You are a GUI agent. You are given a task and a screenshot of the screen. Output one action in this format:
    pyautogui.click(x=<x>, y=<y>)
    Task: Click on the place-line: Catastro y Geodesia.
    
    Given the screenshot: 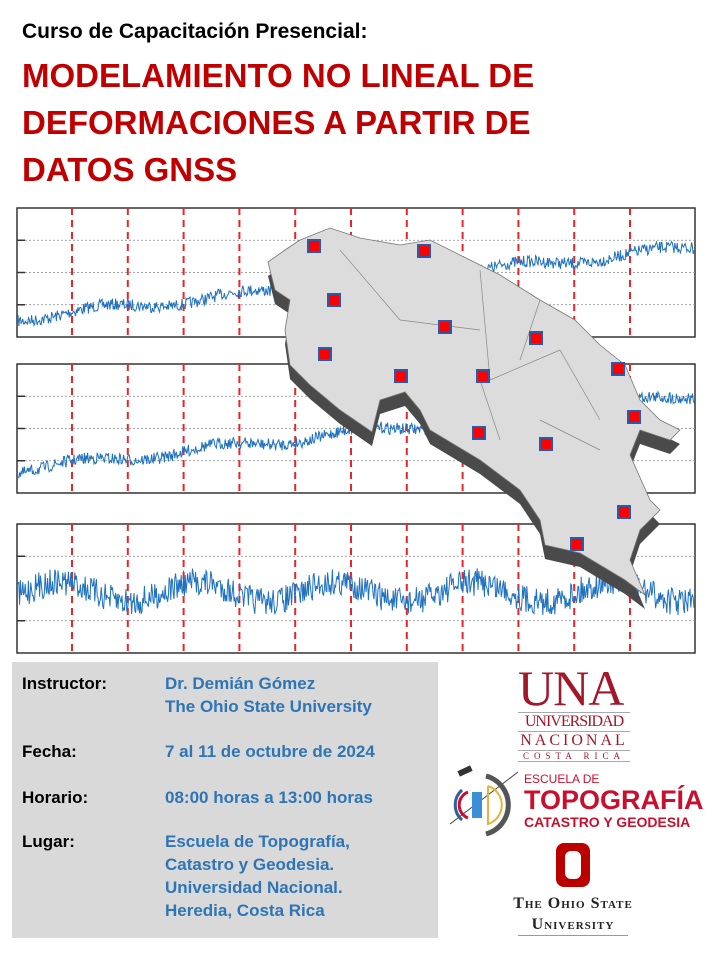 What is the action you would take?
    pyautogui.click(x=250, y=864)
    